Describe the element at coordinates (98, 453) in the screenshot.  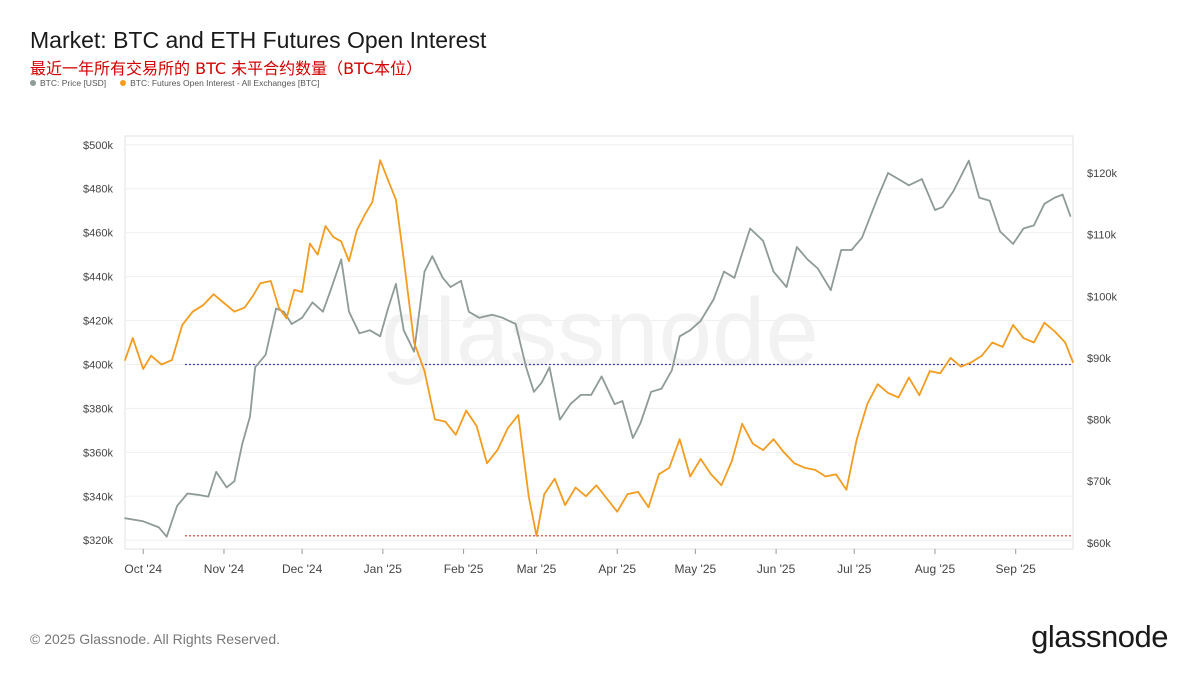
I see `left-axis-tick-label: $360k` at that location.